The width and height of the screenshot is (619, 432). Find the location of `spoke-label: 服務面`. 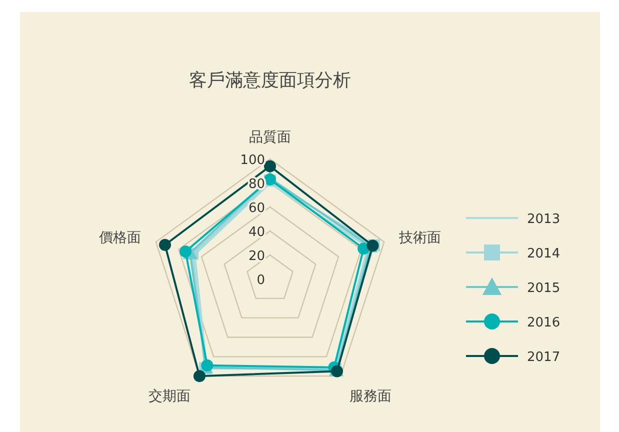

spoke-label: 服務面 is located at coordinates (371, 396).